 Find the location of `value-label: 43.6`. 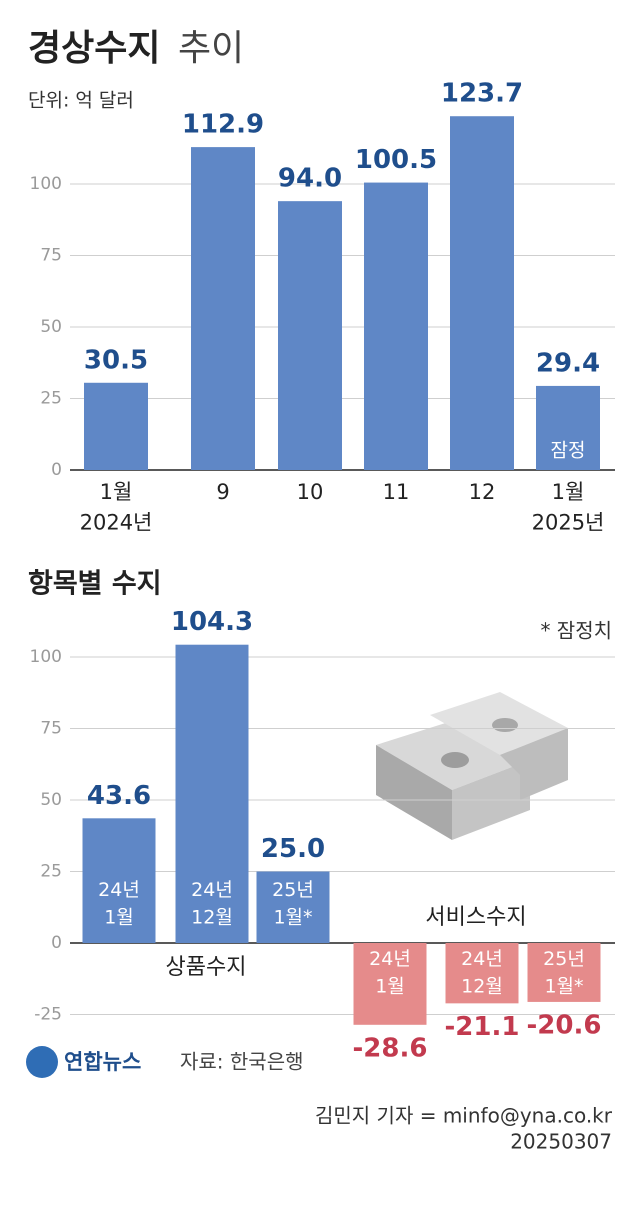

value-label: 43.6 is located at coordinates (119, 796).